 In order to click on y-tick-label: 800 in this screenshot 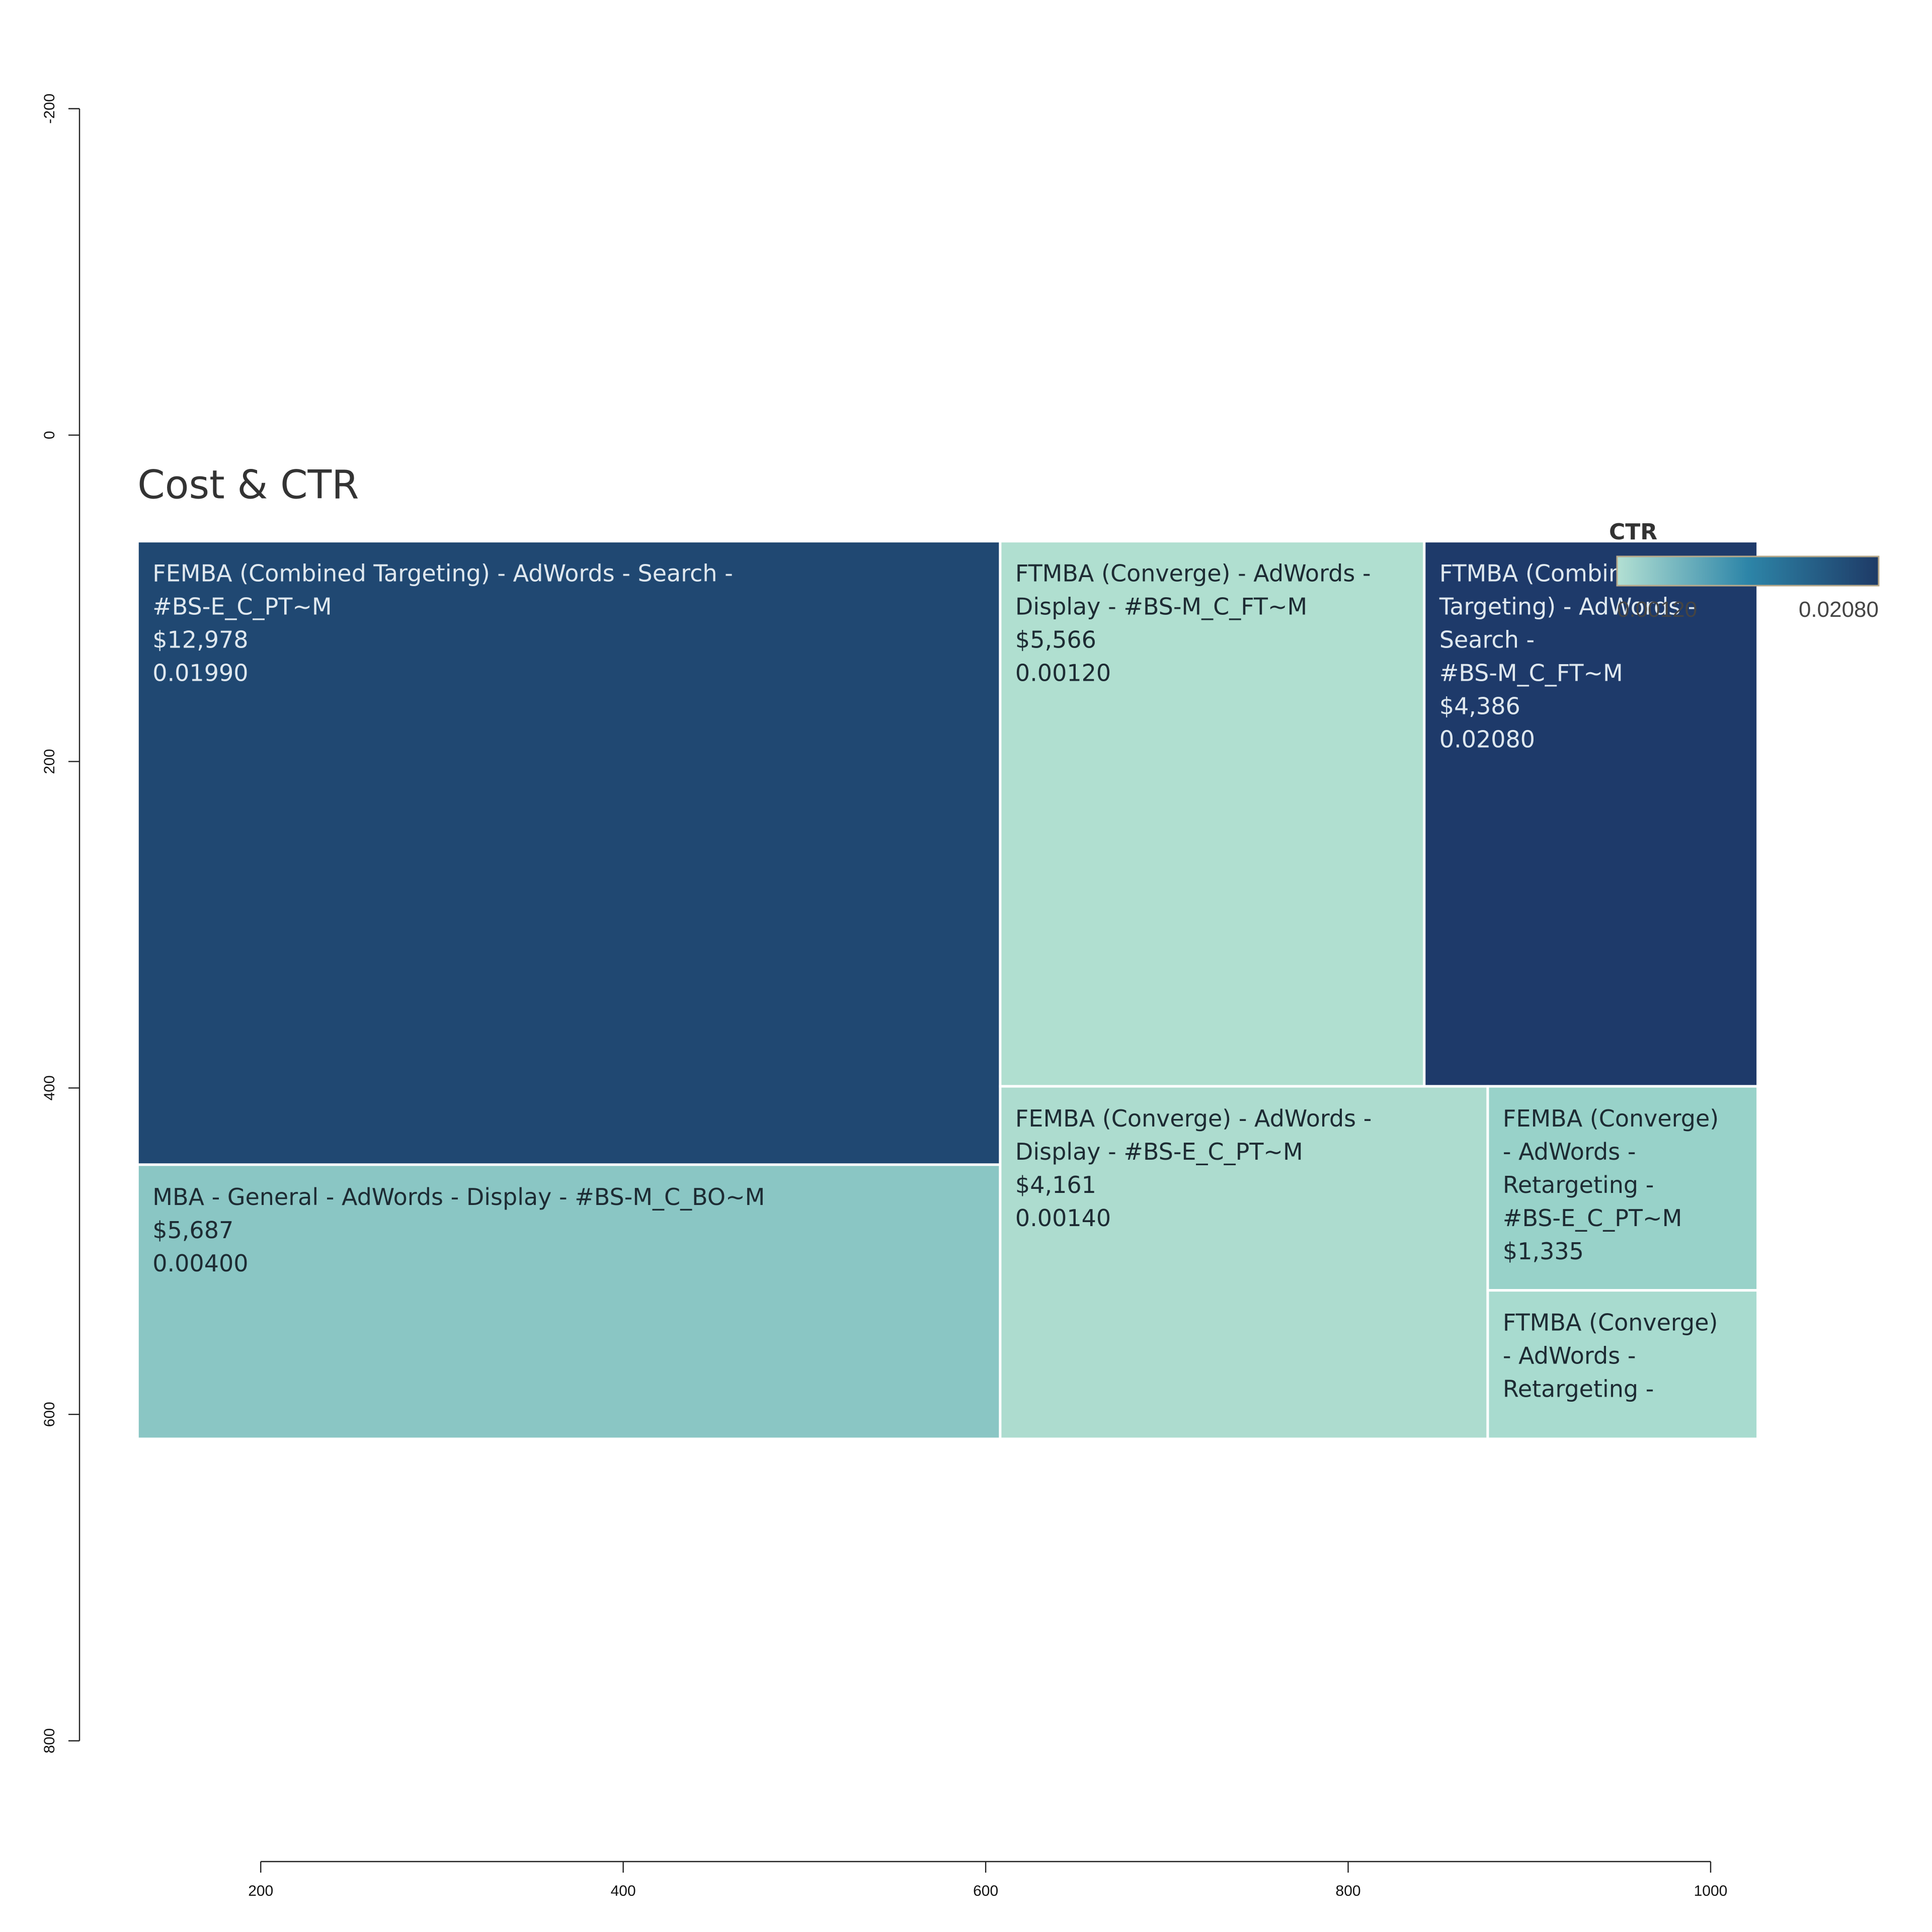, I will do `click(50, 1741)`.